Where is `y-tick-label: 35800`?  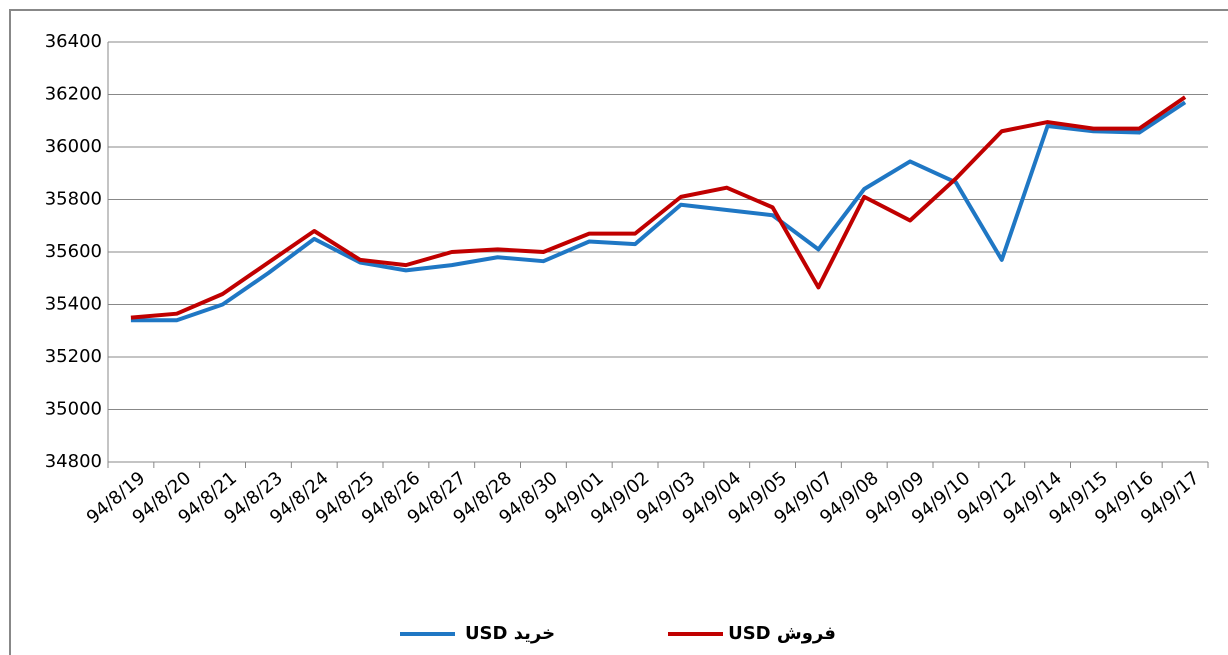
y-tick-label: 35800 is located at coordinates (73, 199).